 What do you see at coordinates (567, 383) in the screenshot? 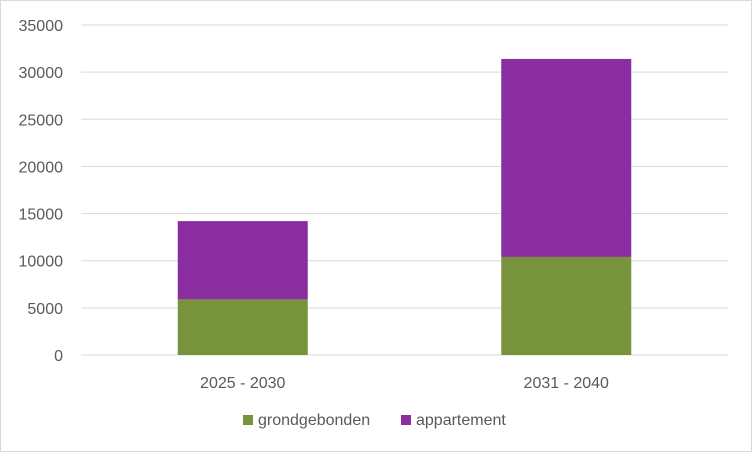
I see `x-category-label: 2031 - 2040` at bounding box center [567, 383].